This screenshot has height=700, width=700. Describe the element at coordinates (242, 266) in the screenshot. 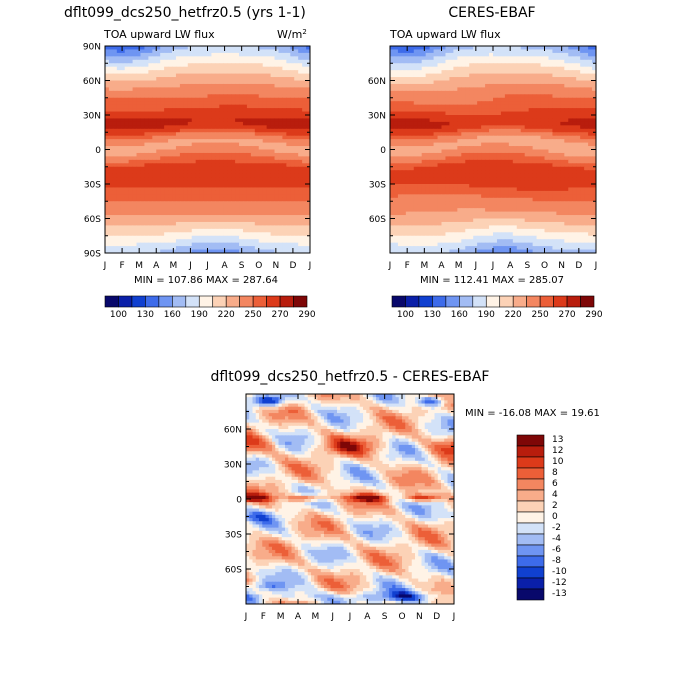

I see `x-tick-label: S` at that location.